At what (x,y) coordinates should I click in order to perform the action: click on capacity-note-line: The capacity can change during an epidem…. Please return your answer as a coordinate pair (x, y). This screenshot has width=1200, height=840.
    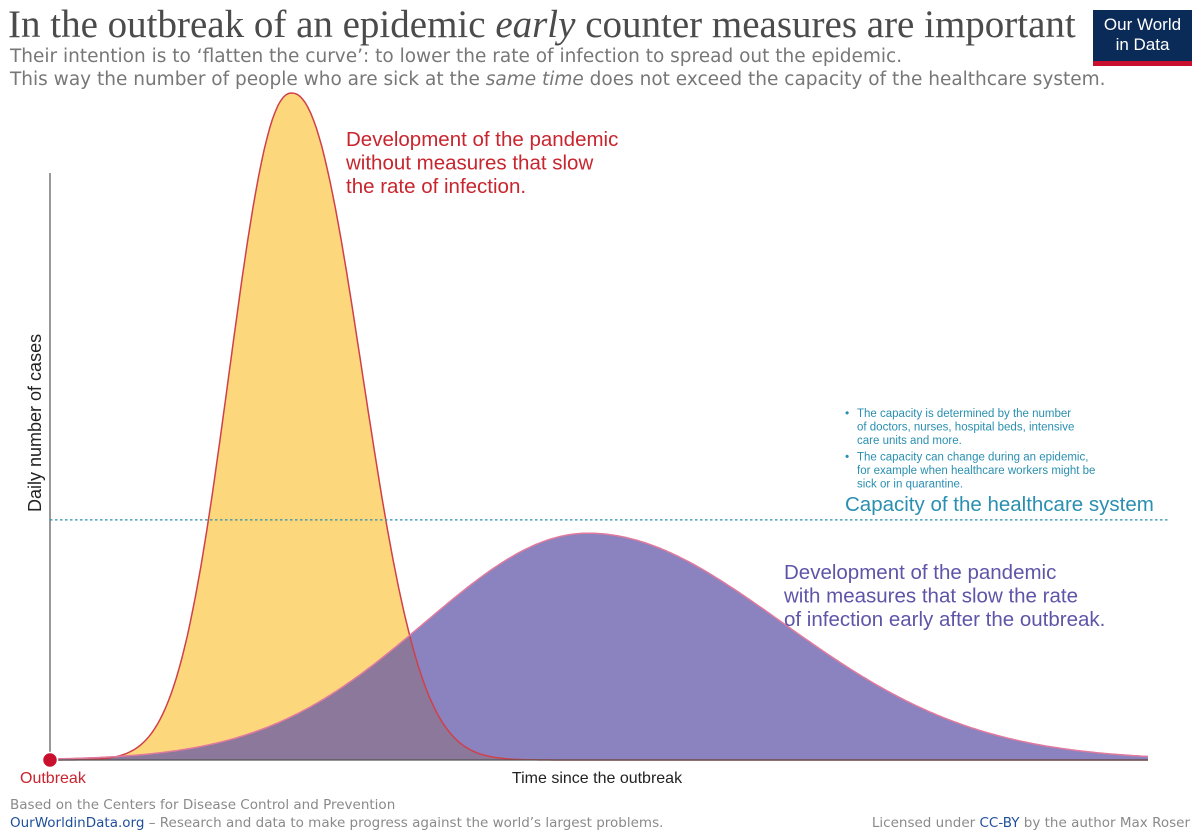
    Looking at the image, I should click on (972, 458).